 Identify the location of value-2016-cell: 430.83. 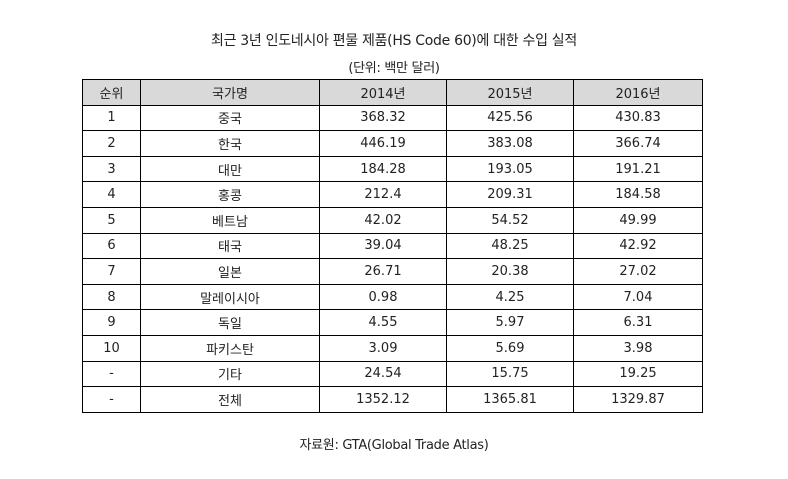
(638, 118).